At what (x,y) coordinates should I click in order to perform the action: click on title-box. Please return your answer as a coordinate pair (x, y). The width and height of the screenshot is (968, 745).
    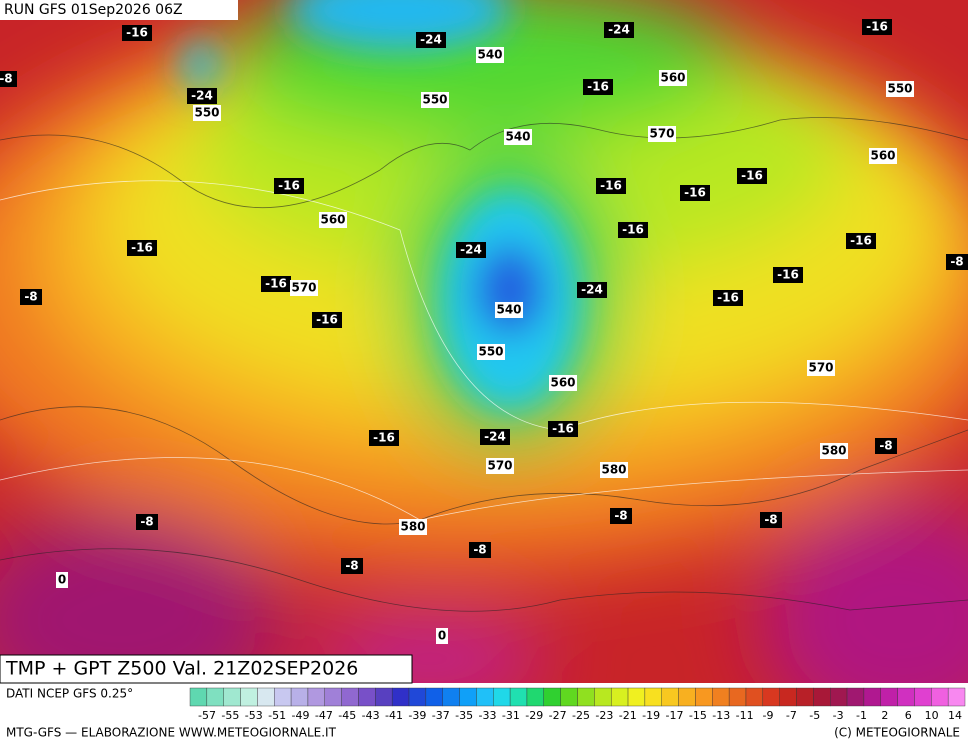
    Looking at the image, I should click on (206, 669).